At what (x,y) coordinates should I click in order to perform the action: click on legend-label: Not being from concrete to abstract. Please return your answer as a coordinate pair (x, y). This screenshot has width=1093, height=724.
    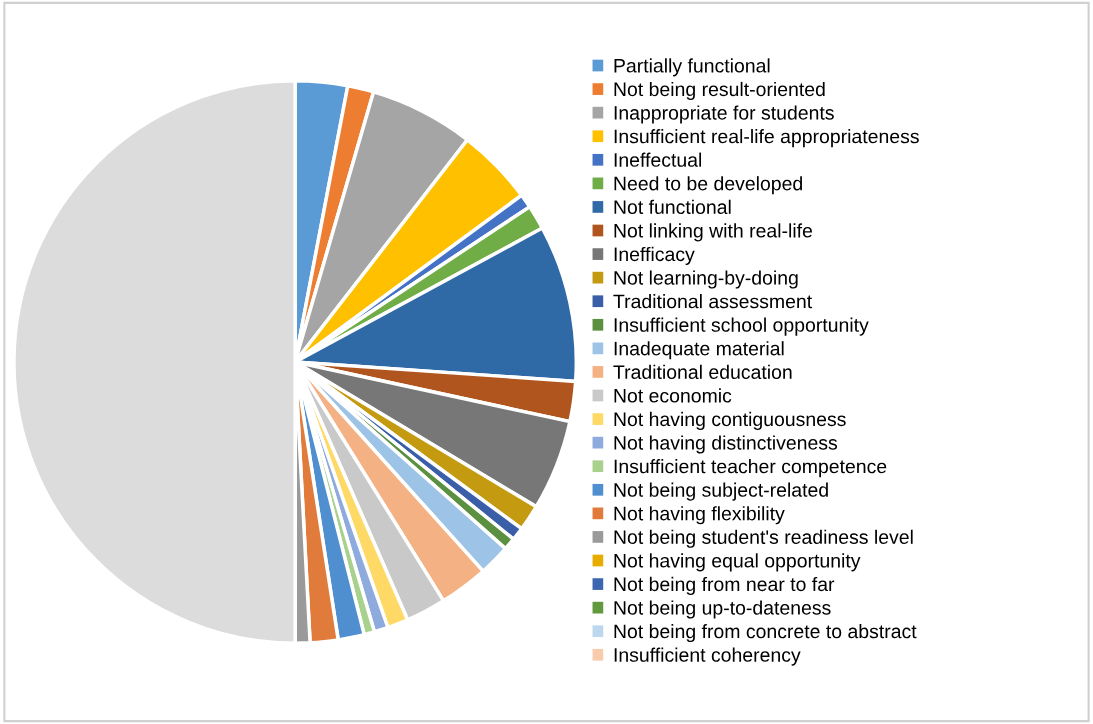
    Looking at the image, I should click on (765, 633).